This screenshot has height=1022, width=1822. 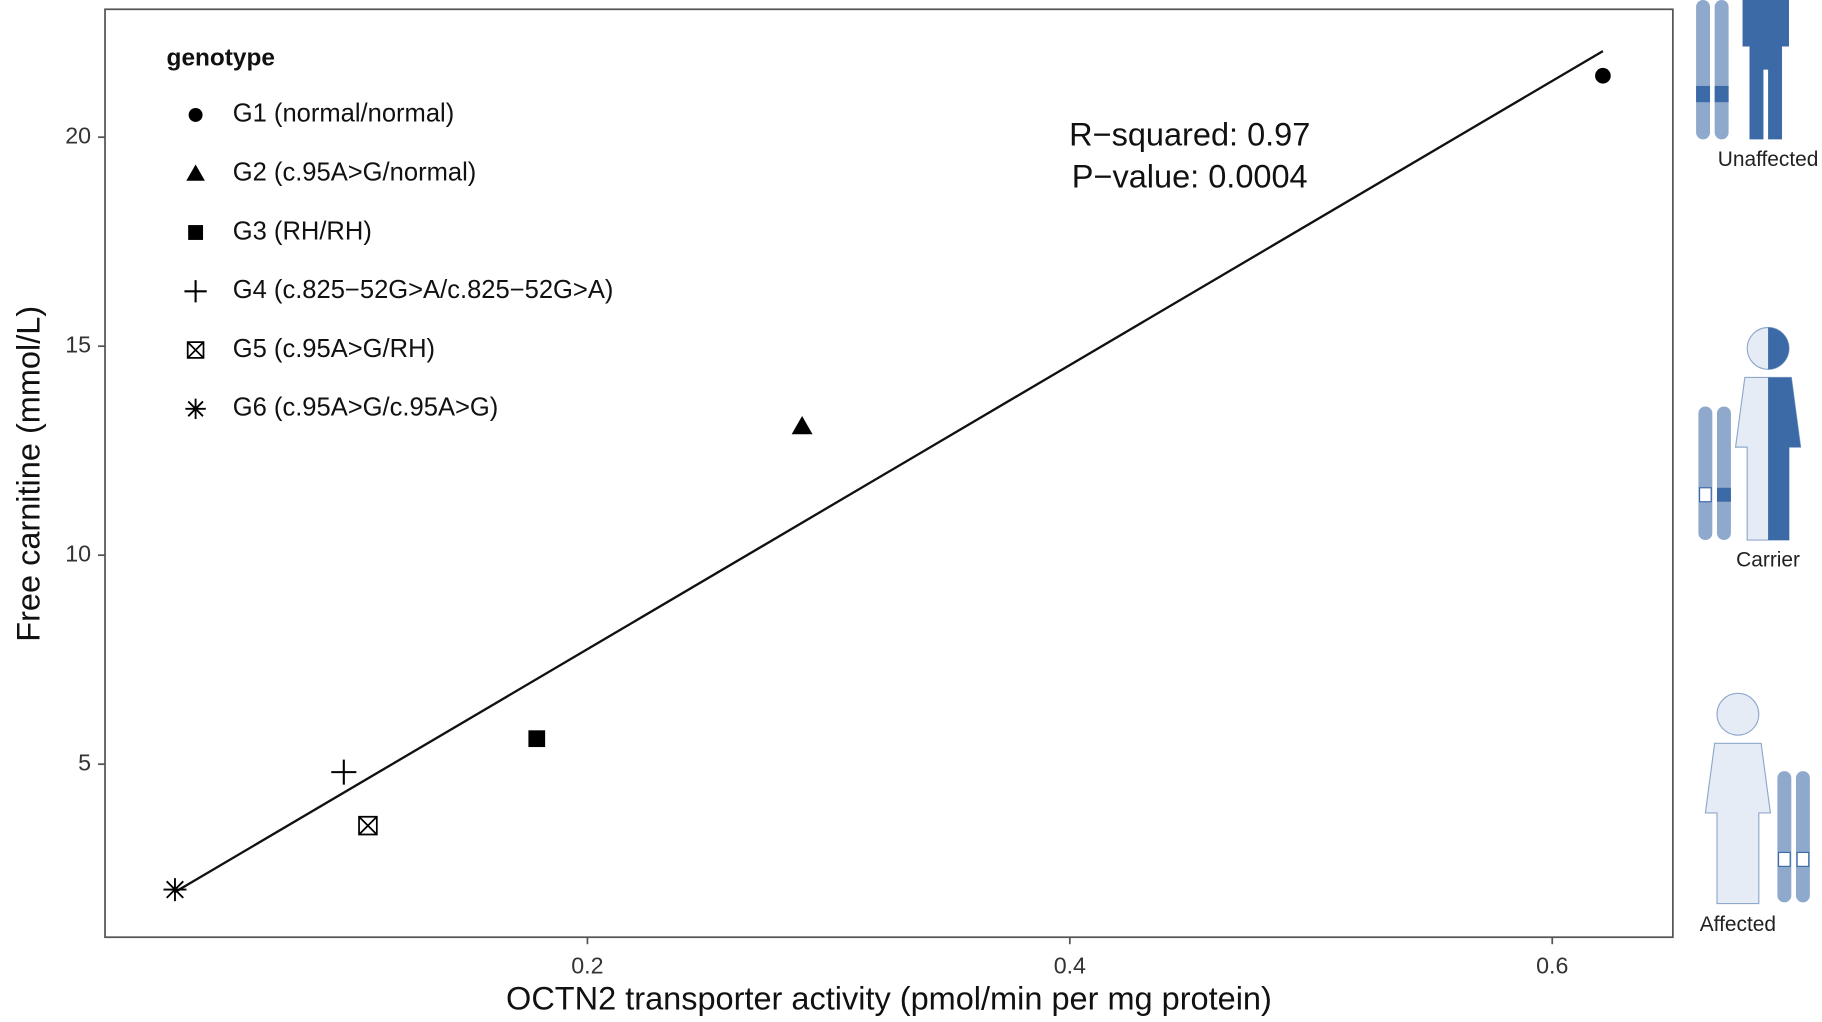 What do you see at coordinates (1768, 159) in the screenshot?
I see `icon-label: Unaffected` at bounding box center [1768, 159].